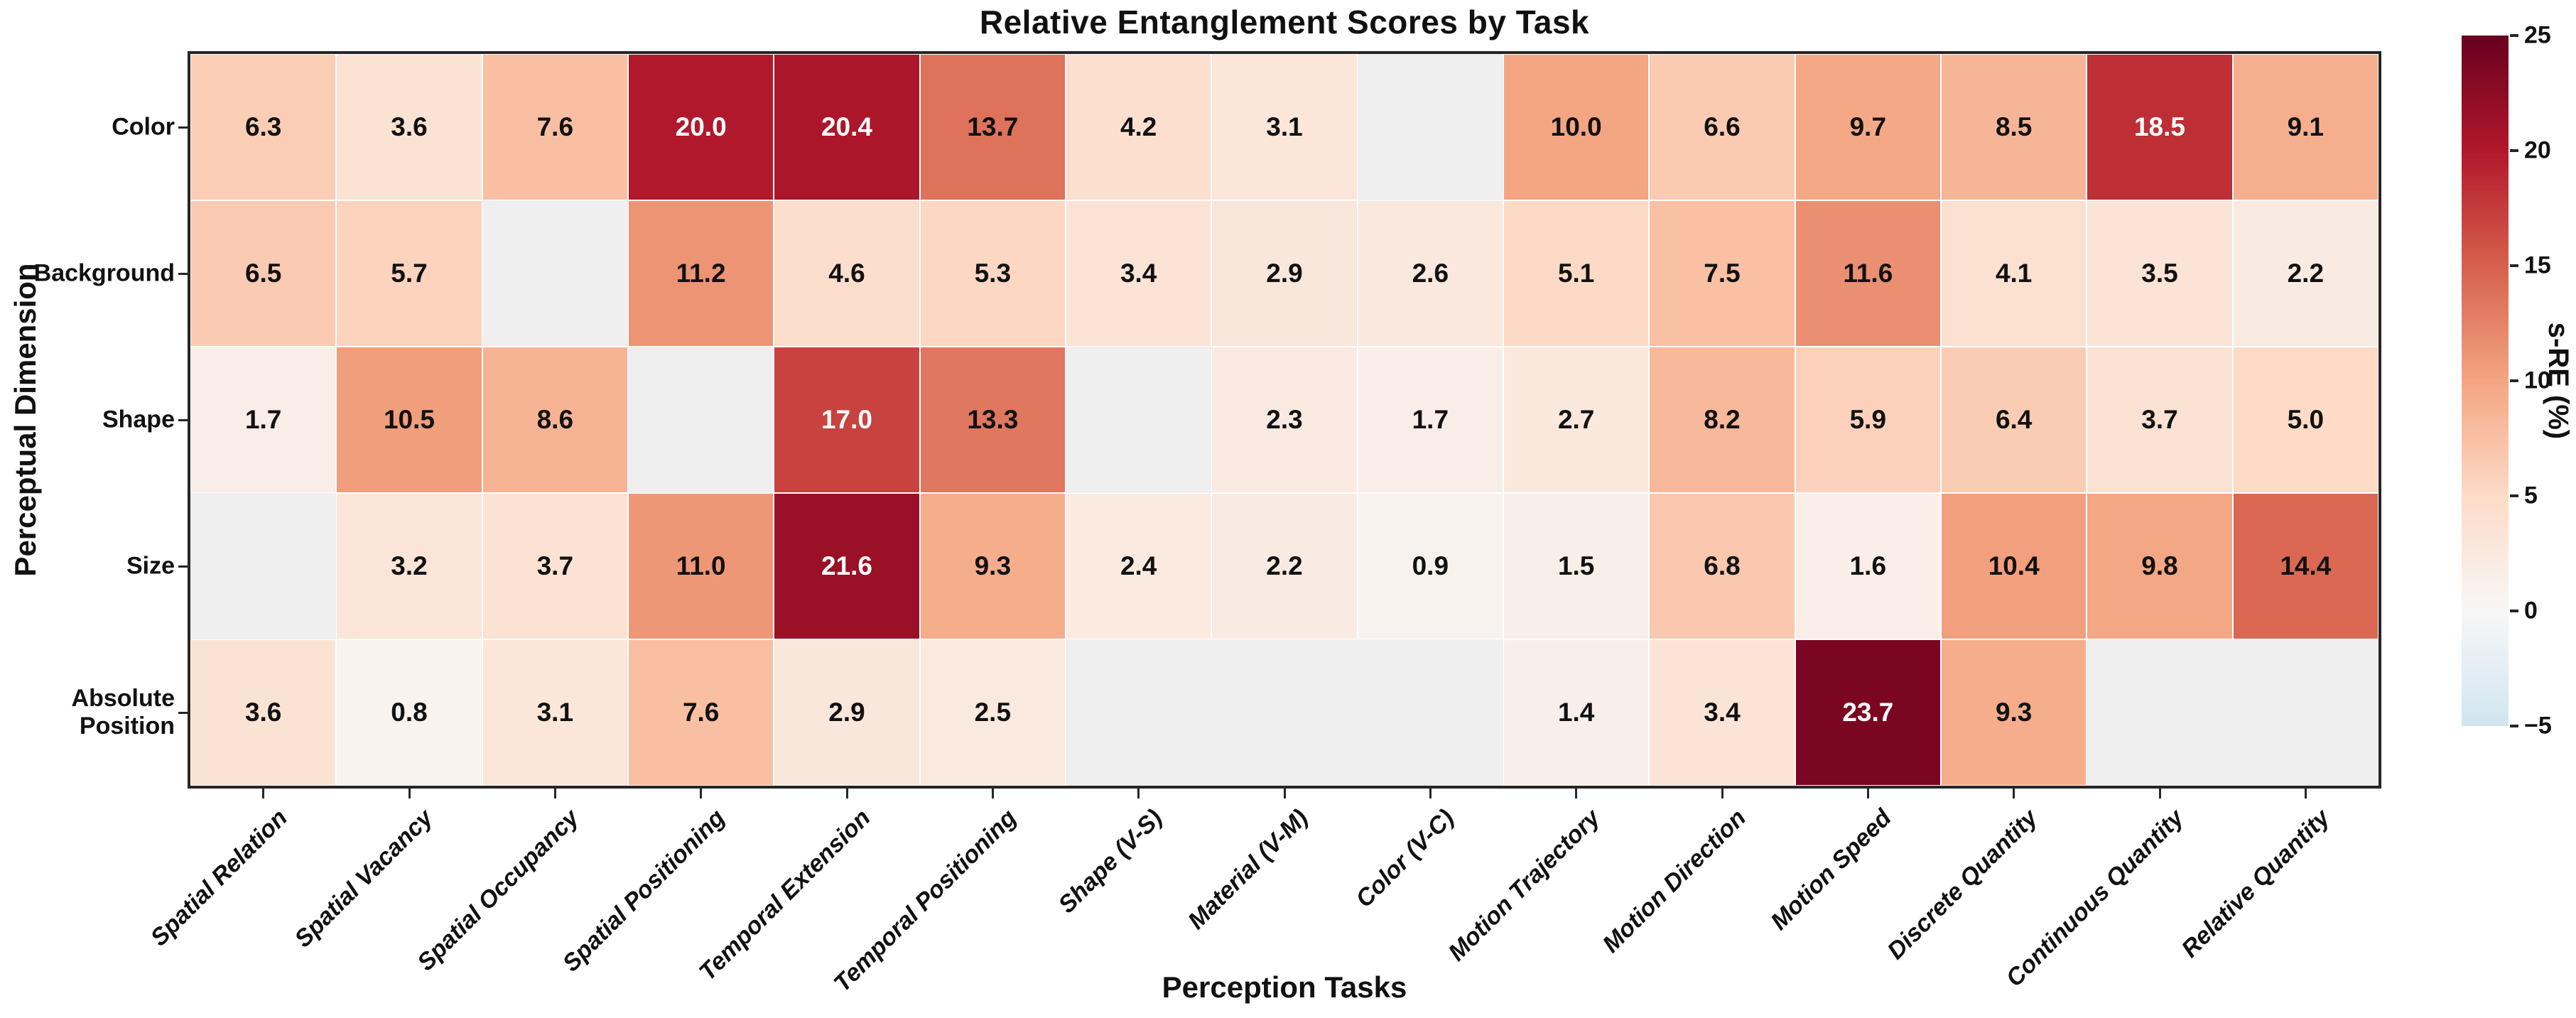 Image resolution: width=2576 pixels, height=1018 pixels. I want to click on cell-value: 1.7, so click(263, 419).